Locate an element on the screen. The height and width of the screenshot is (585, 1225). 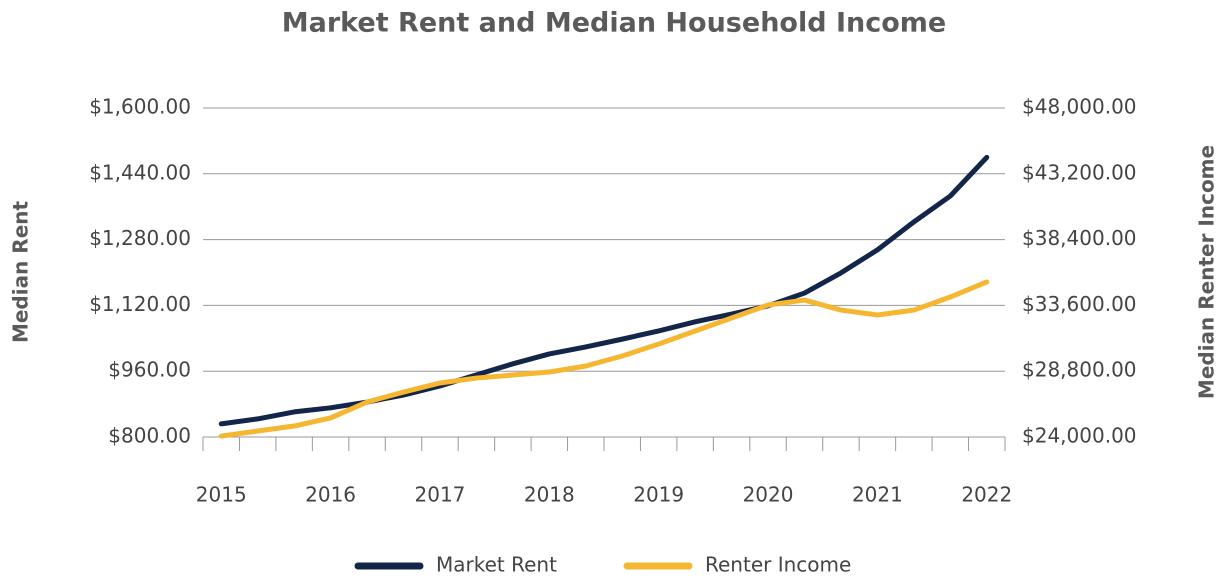
x-tick-label: 2017 is located at coordinates (440, 495).